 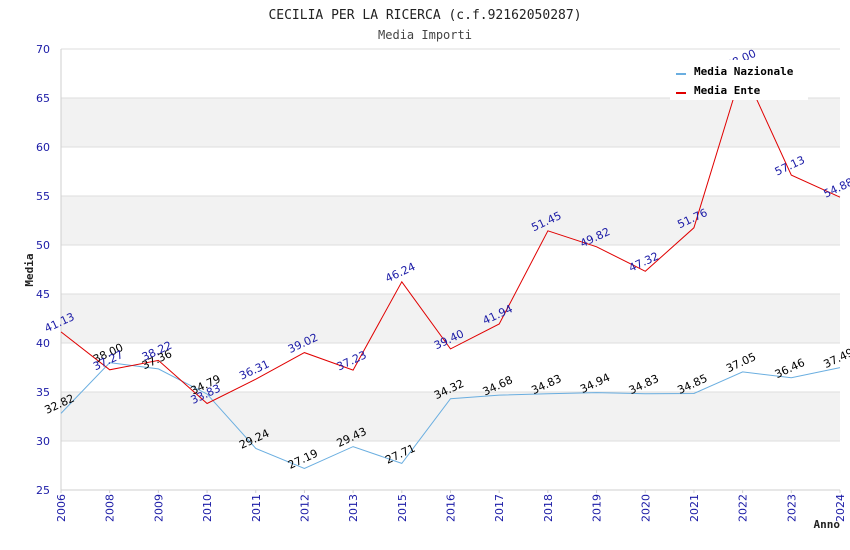 What do you see at coordinates (744, 71) in the screenshot?
I see `legend-label: Media Nazionale` at bounding box center [744, 71].